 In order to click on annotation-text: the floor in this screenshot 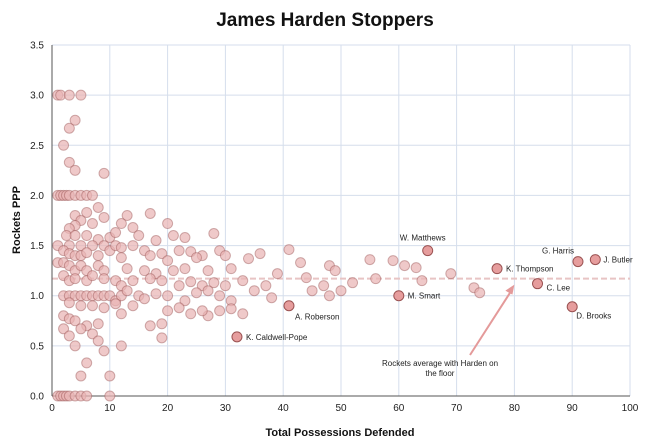, I will do `click(440, 373)`.